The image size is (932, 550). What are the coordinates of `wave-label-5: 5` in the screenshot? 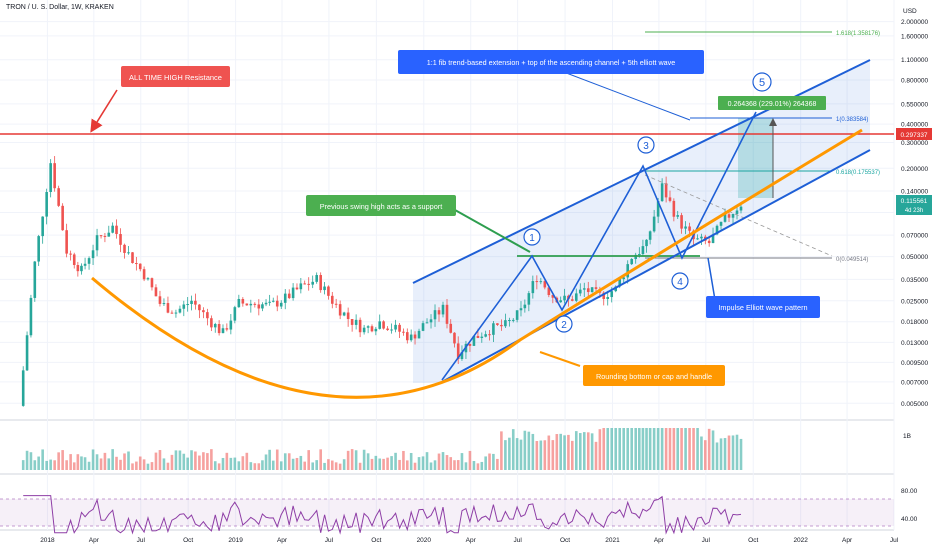 It's located at (762, 82).